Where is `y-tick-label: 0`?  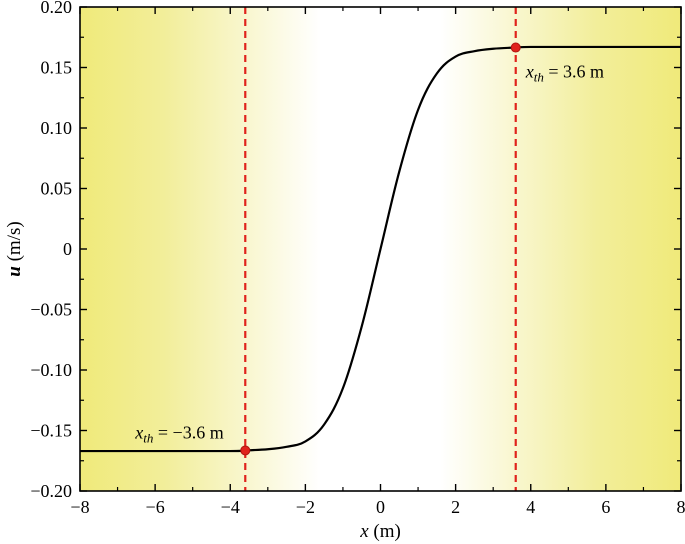
y-tick-label: 0 is located at coordinates (67, 249).